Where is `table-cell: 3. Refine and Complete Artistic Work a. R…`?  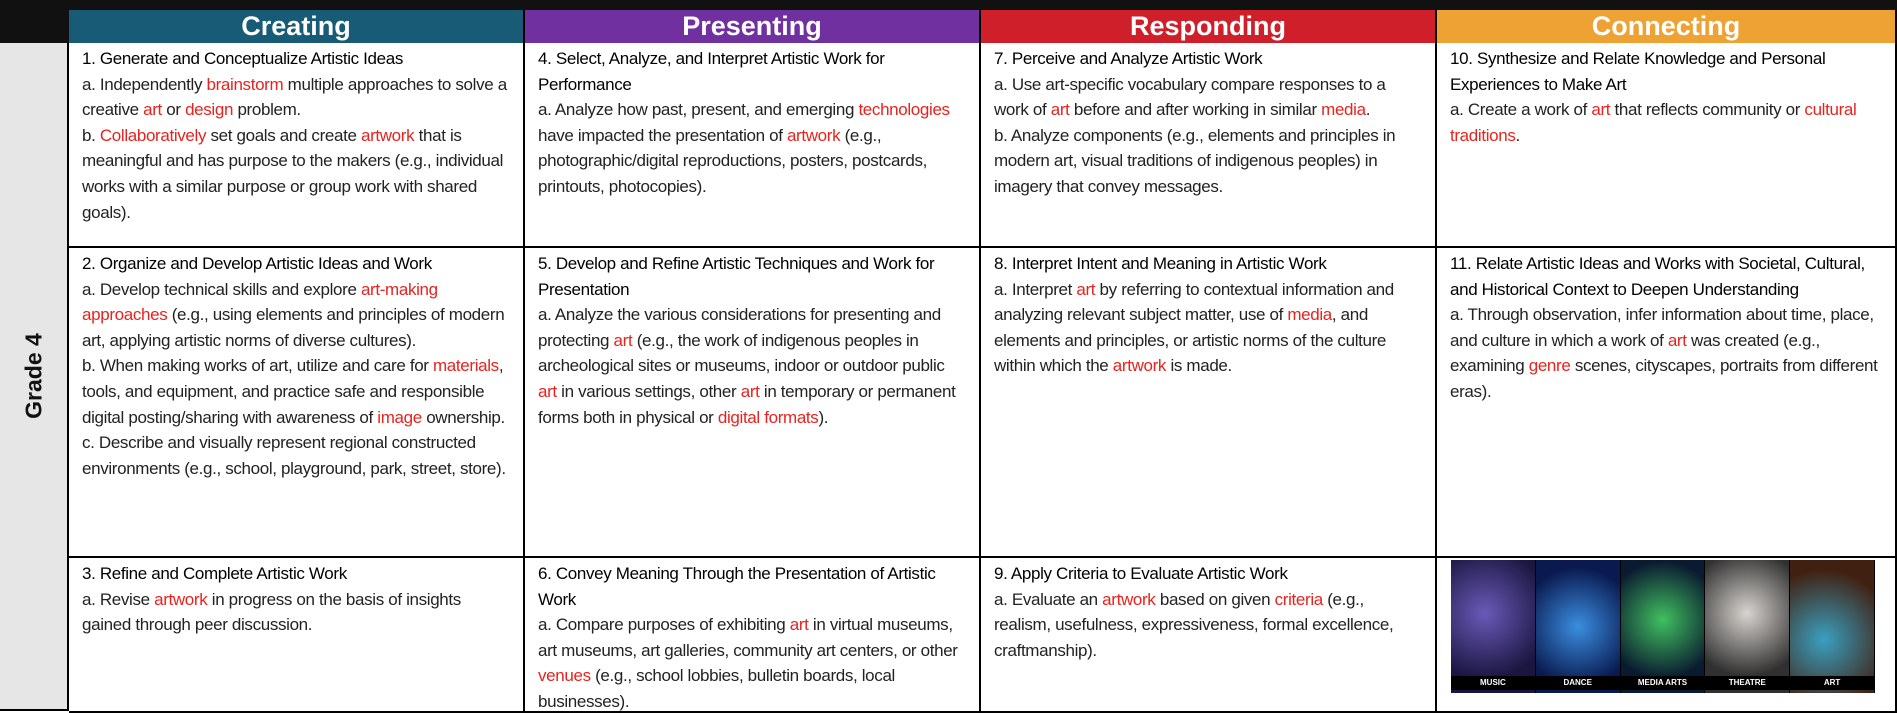 table-cell: 3. Refine and Complete Artistic Work a. R… is located at coordinates (297, 635).